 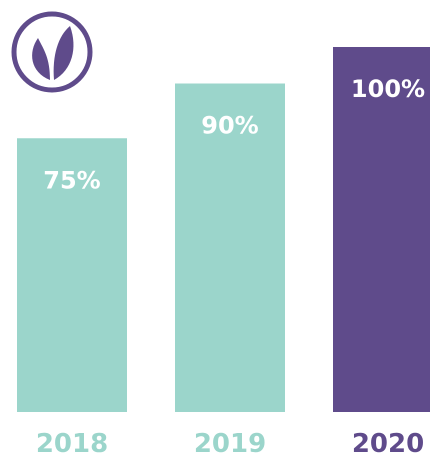 What do you see at coordinates (71, 180) in the screenshot?
I see `value-label: 75%` at bounding box center [71, 180].